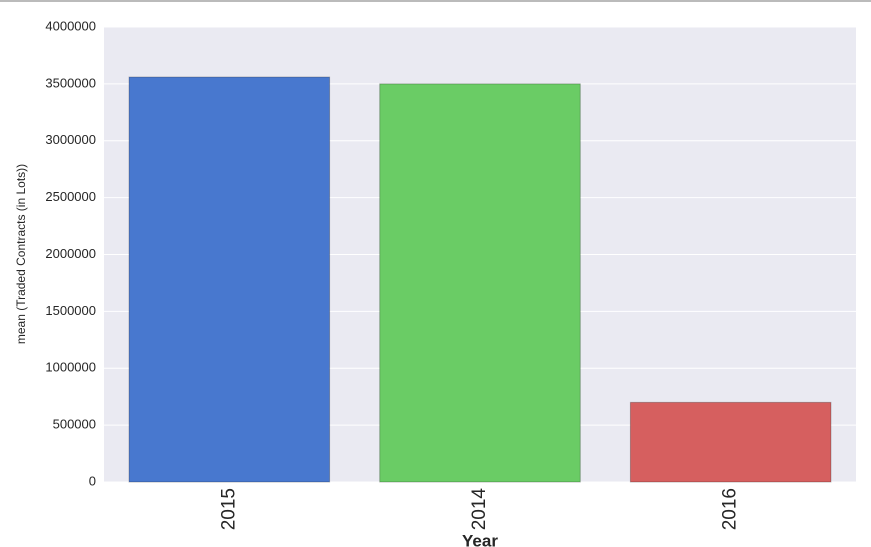 The height and width of the screenshot is (547, 871). I want to click on y-tick-label: 2500000, so click(70, 196).